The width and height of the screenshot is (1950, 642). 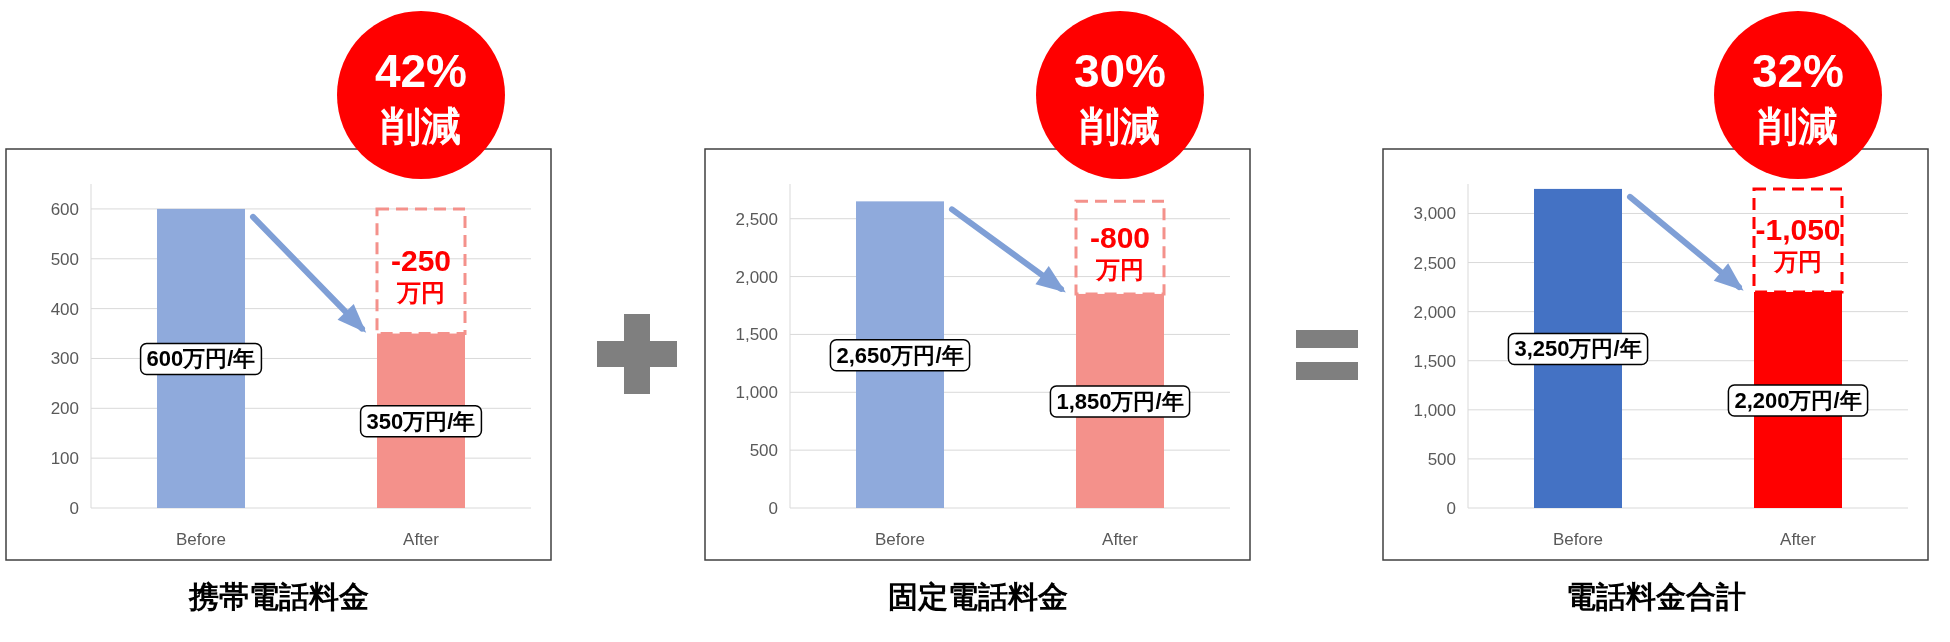 What do you see at coordinates (64, 309) in the screenshot?
I see `y-tick-label: 400` at bounding box center [64, 309].